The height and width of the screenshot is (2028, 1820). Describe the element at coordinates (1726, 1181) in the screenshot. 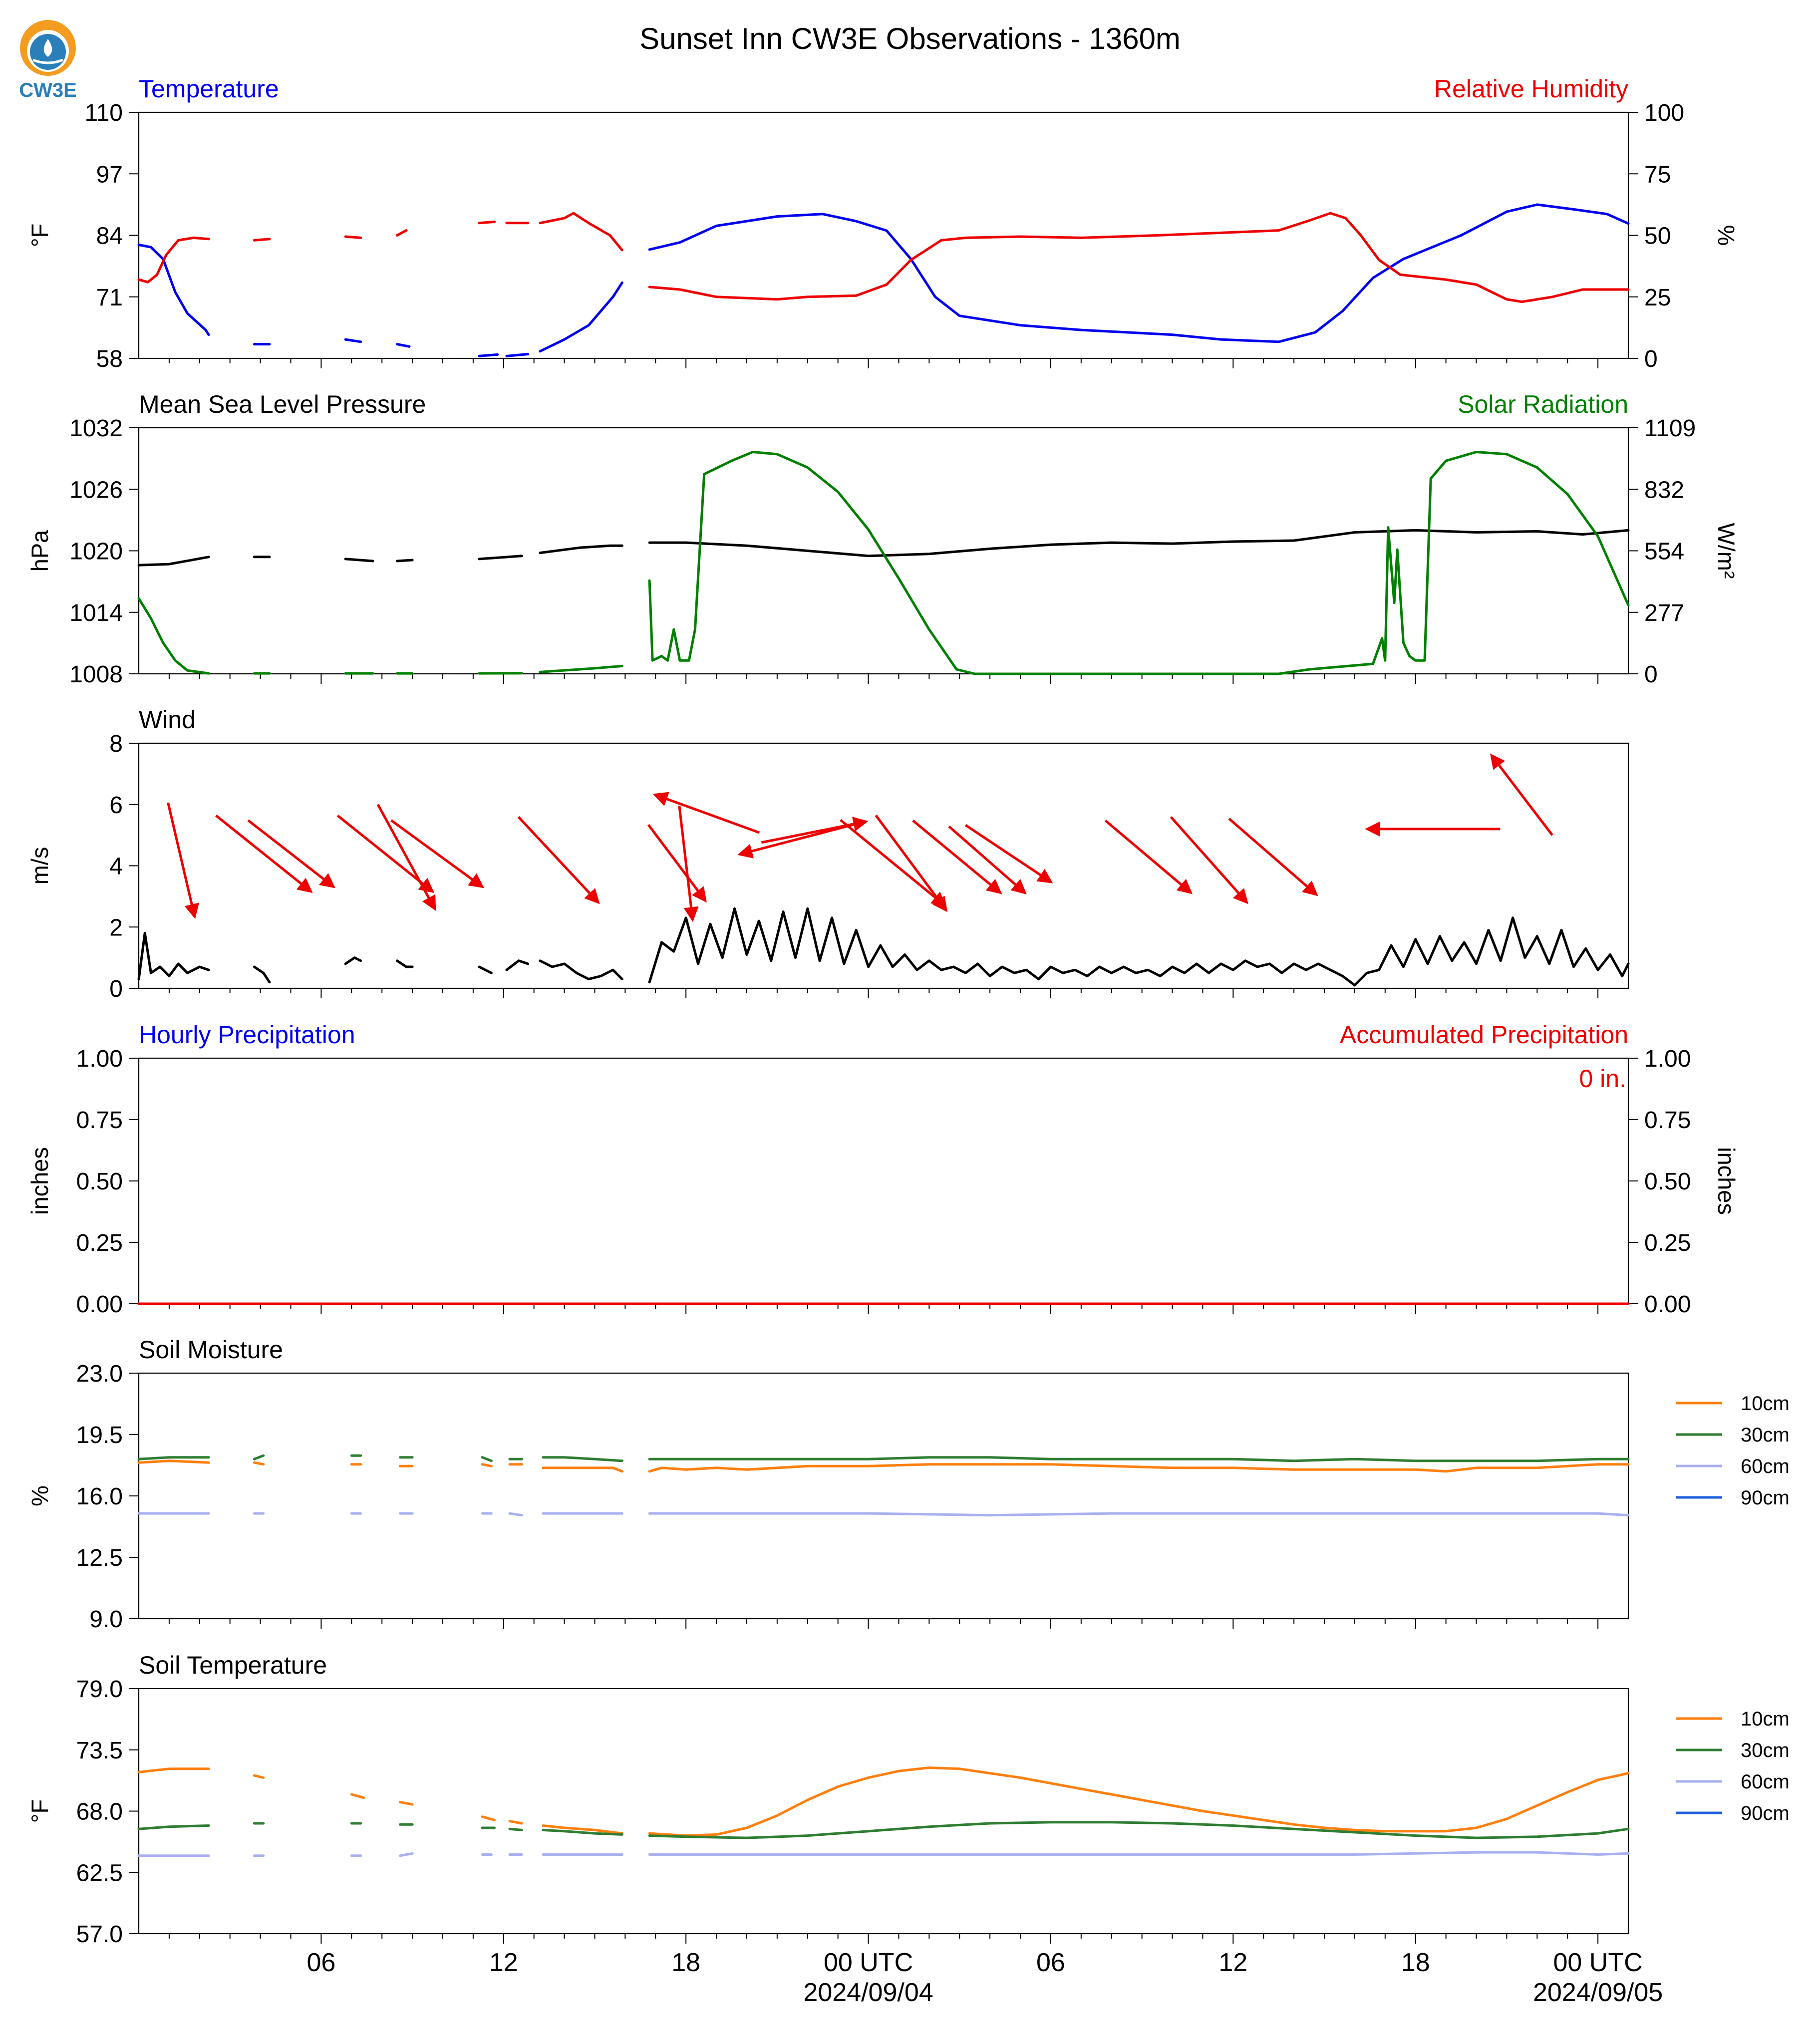

I see `y-axis-label-right: inches` at that location.